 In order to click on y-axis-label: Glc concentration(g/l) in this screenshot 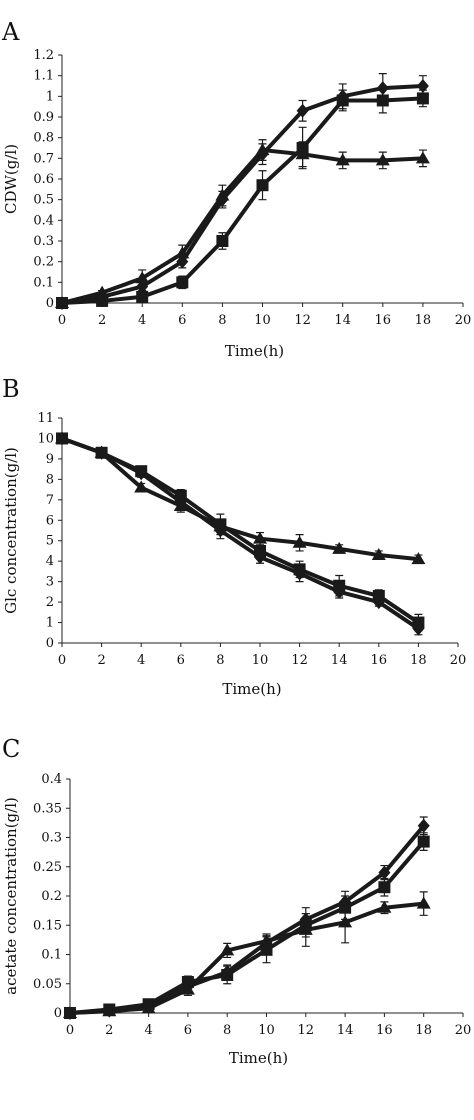, I will do `click(11, 530)`.